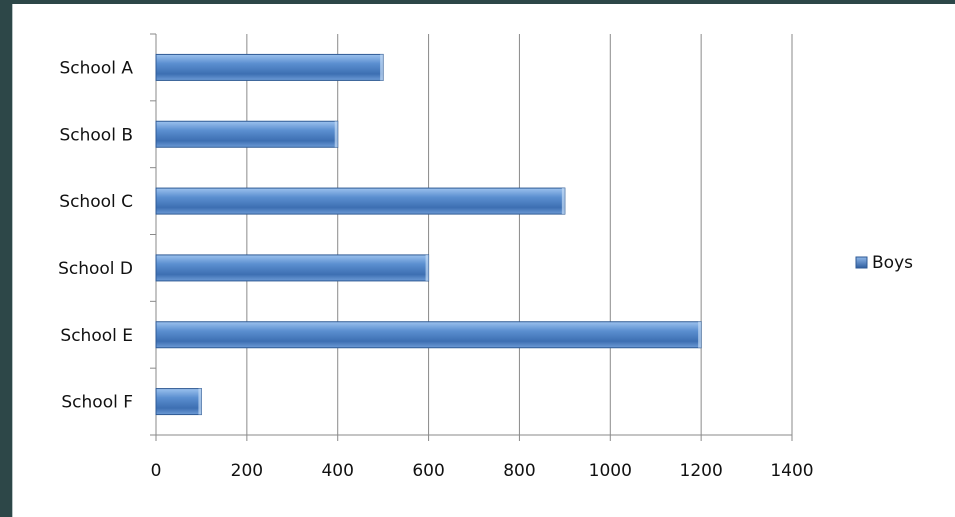 Image resolution: width=955 pixels, height=517 pixels. What do you see at coordinates (247, 471) in the screenshot?
I see `x-tick-label: 200` at bounding box center [247, 471].